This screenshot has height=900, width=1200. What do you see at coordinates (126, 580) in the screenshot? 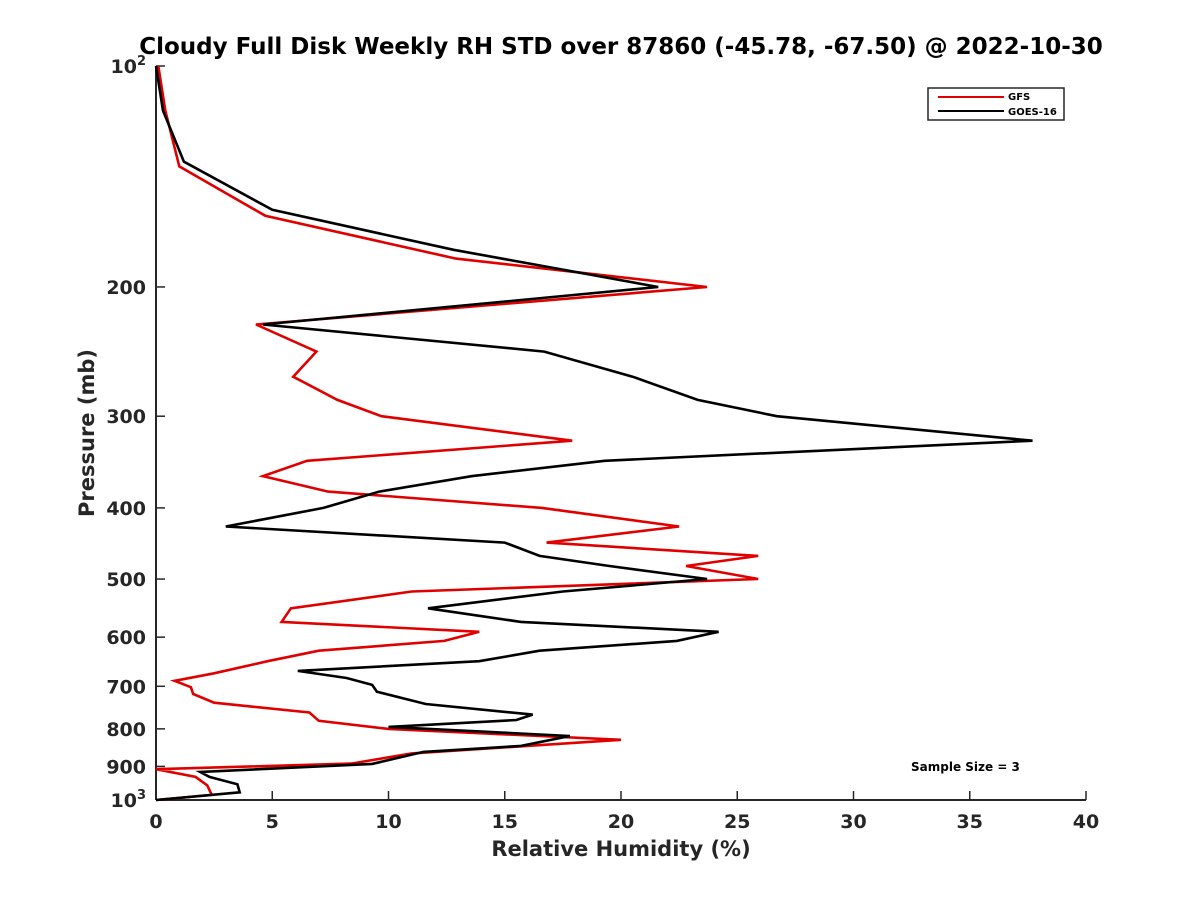
I see `y-tick-label: 500` at bounding box center [126, 580].